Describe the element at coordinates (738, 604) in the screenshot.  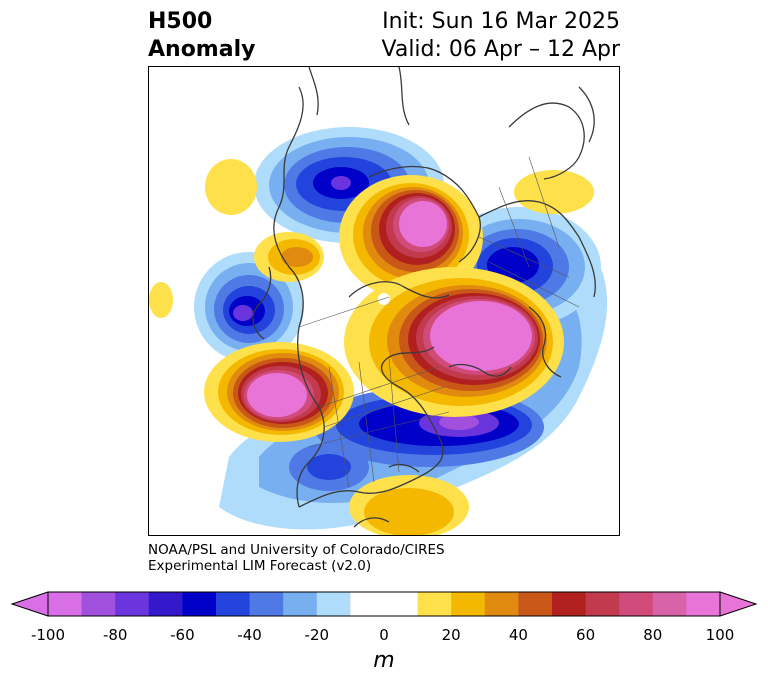
I see `colorbar-max-arrow` at that location.